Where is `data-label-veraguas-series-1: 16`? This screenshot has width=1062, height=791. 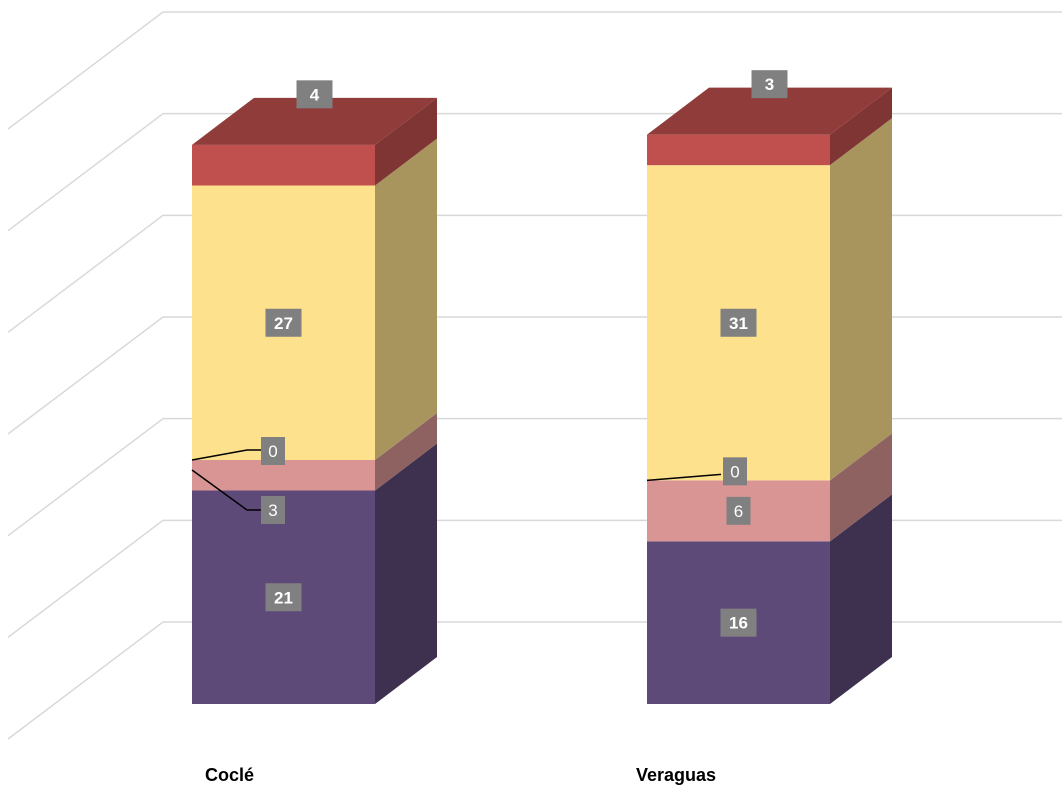
data-label-veraguas-series-1: 16 is located at coordinates (739, 623).